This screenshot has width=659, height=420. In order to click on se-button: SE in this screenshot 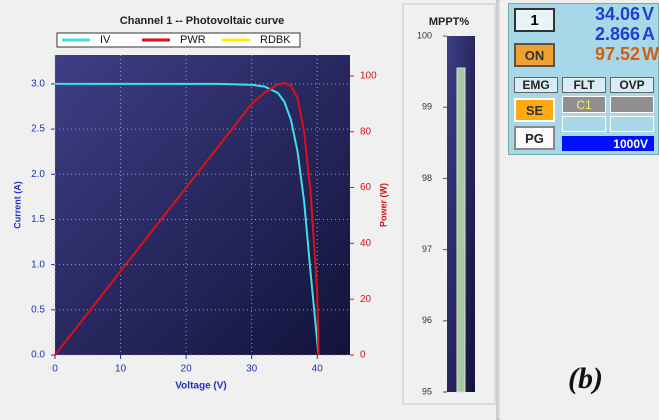, I will do `click(534, 110)`.